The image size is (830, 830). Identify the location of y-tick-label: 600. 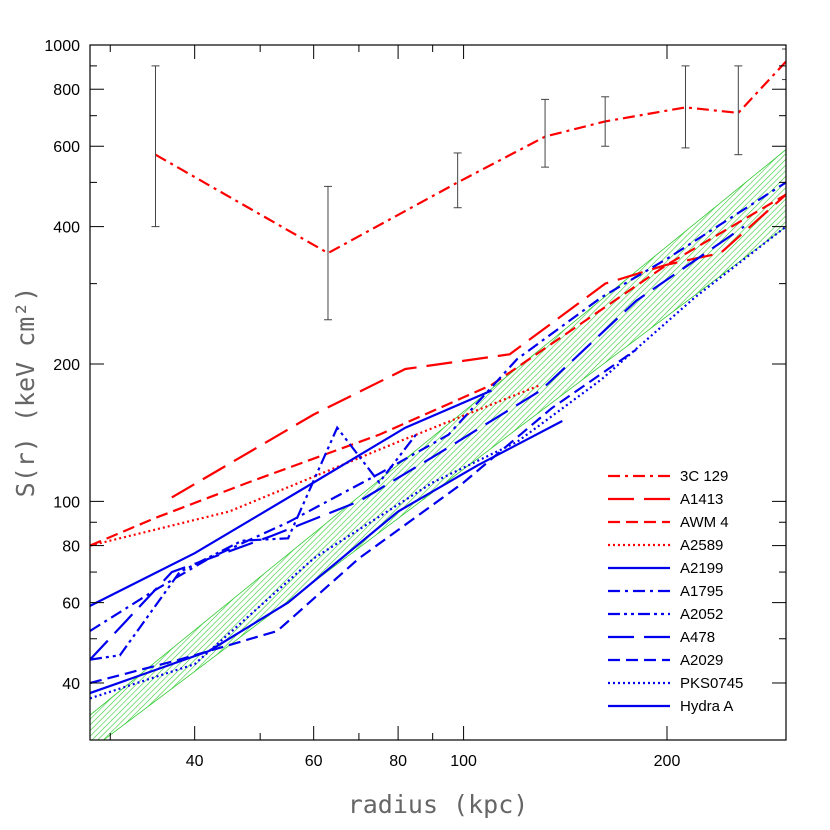
(66, 147).